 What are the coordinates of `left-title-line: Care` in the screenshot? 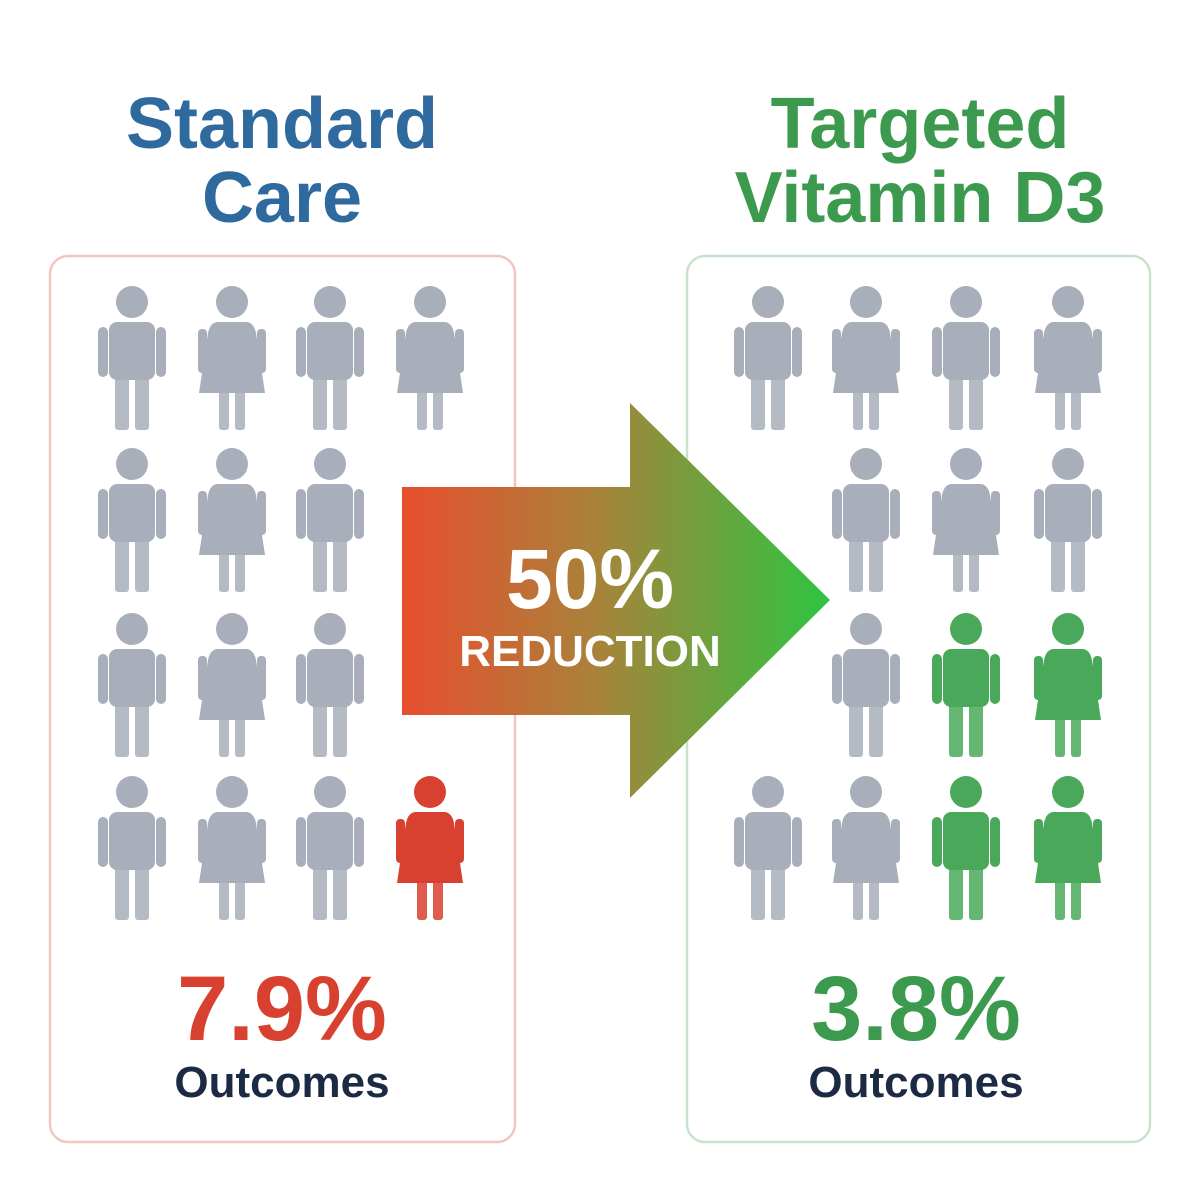 It's located at (282, 198).